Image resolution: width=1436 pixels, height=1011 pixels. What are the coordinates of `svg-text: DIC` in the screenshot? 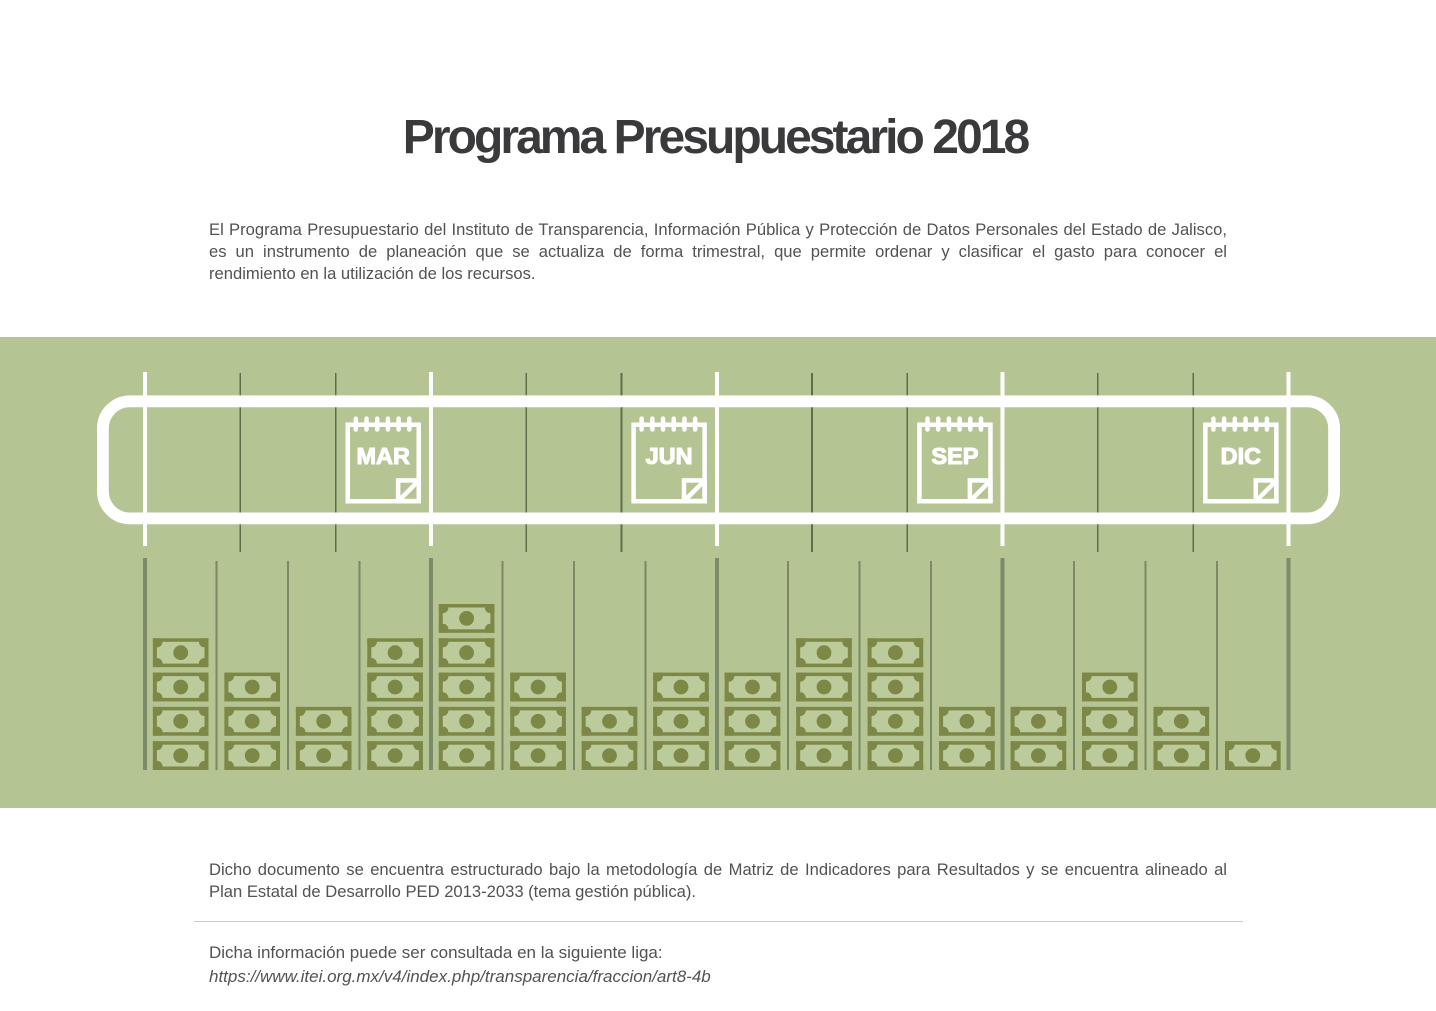 It's located at (1241, 456).